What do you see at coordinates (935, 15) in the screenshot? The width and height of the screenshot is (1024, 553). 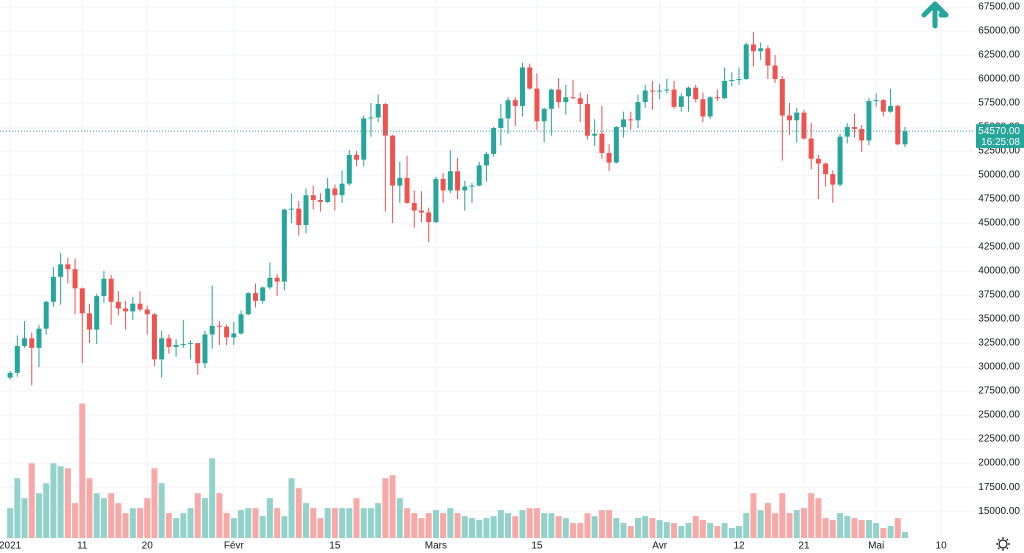 I see `up-arrow-icon` at bounding box center [935, 15].